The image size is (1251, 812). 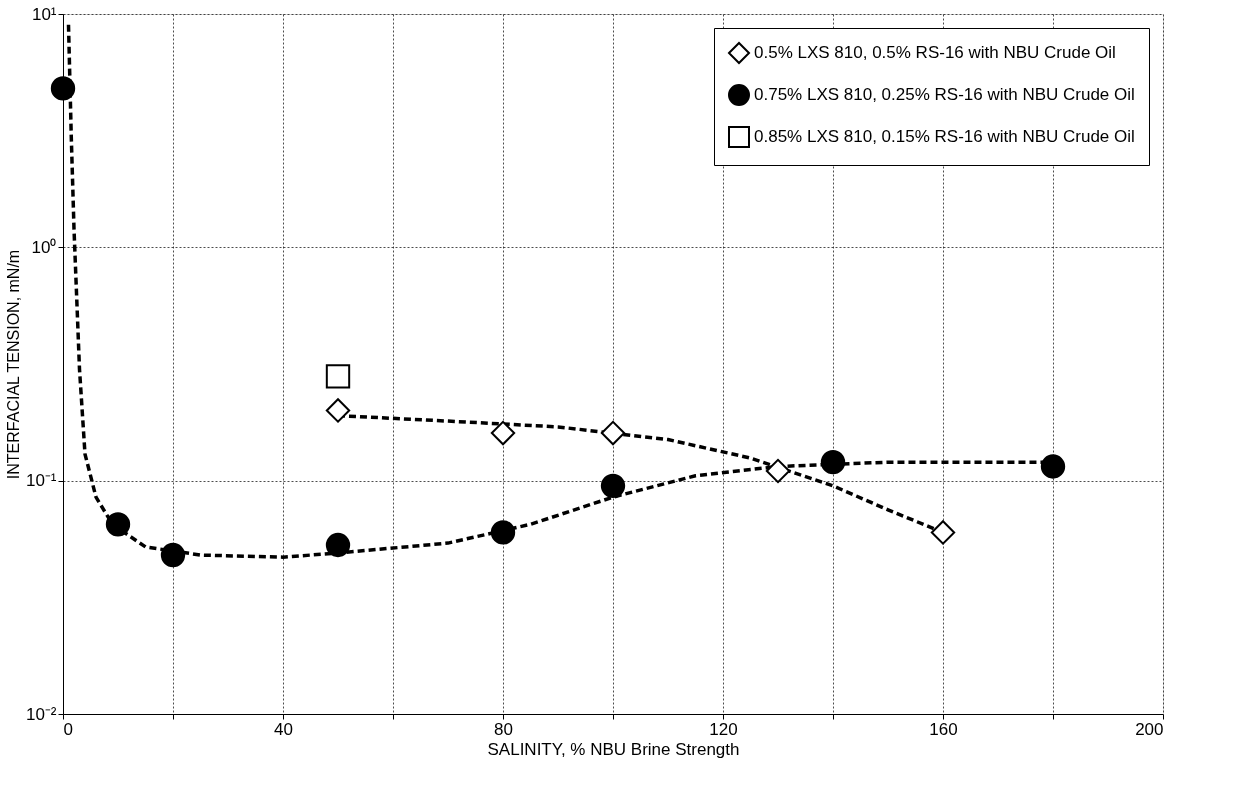 What do you see at coordinates (503, 729) in the screenshot?
I see `x-tick-label: 80` at bounding box center [503, 729].